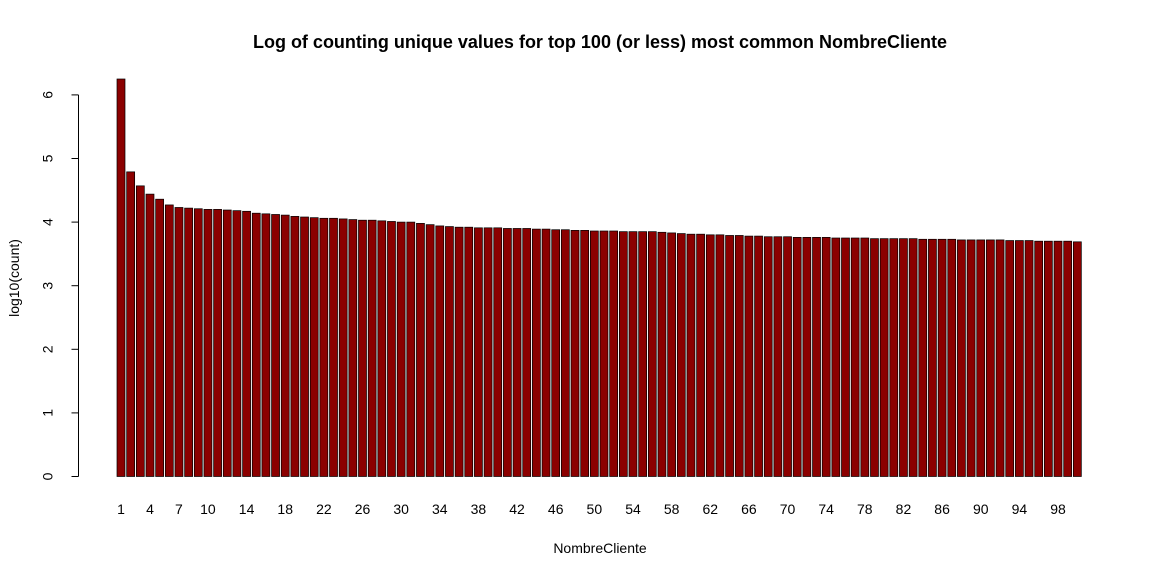 This screenshot has height=578, width=1161. What do you see at coordinates (556, 509) in the screenshot?
I see `x-tick-label: 46` at bounding box center [556, 509].